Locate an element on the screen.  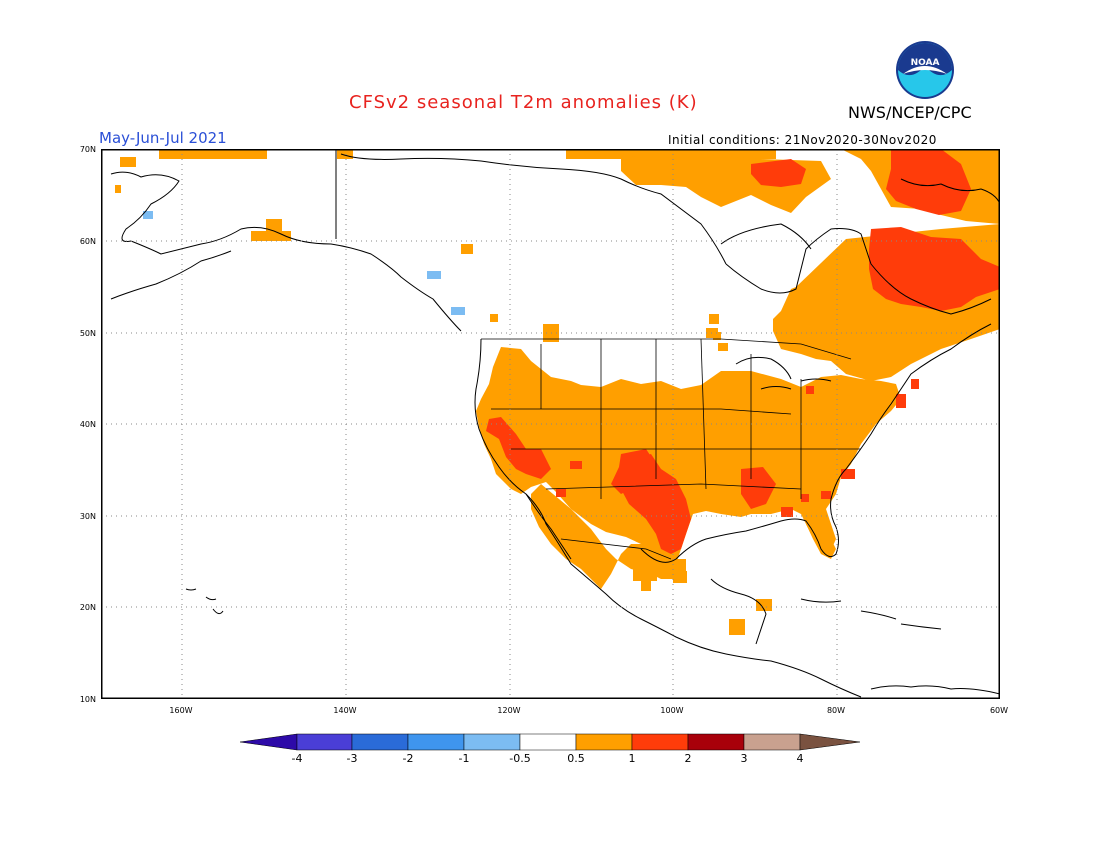
colorbar-label-neg1: -1 is located at coordinates (464, 758).